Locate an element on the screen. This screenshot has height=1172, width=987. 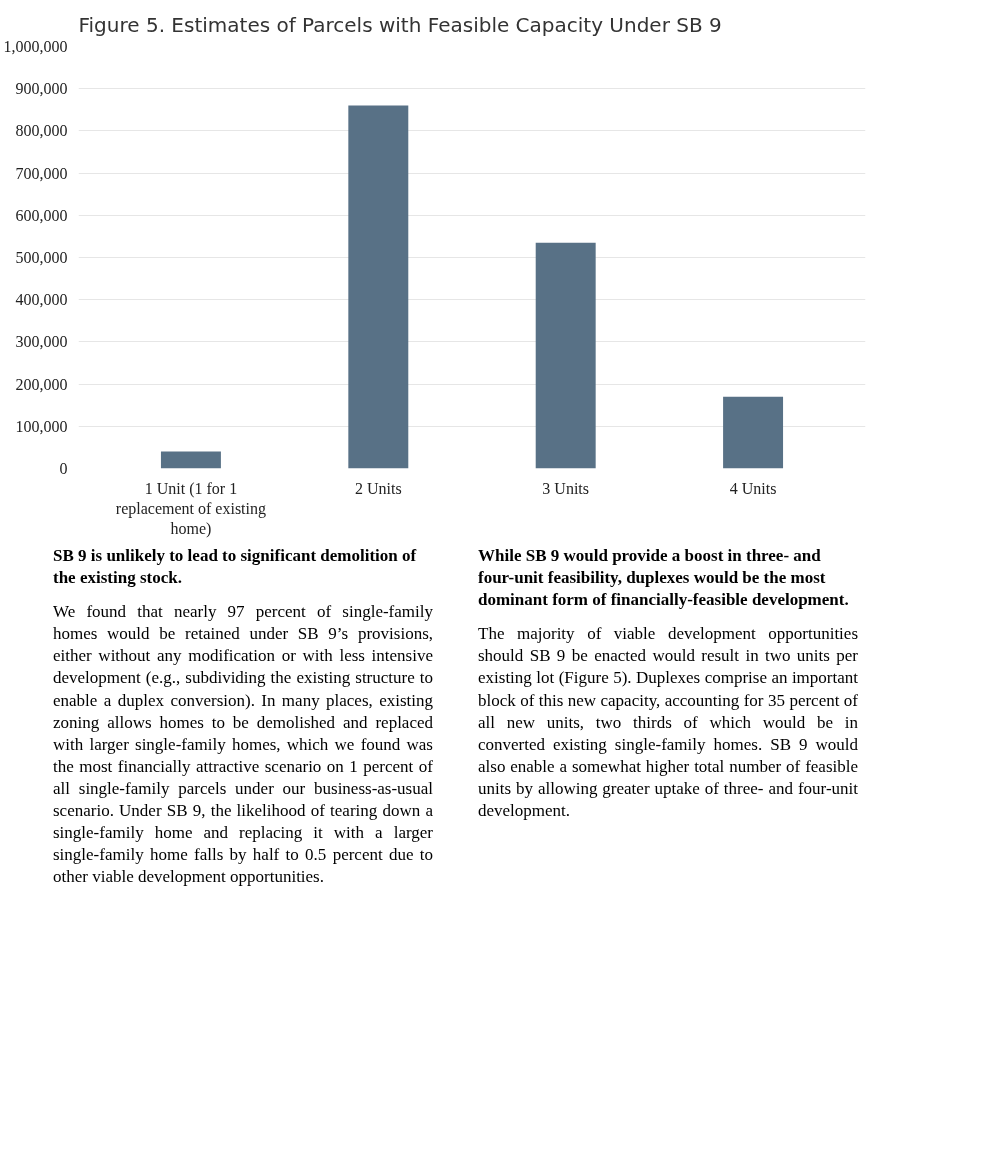
y-tick-label: 700,000 is located at coordinates (41, 173).